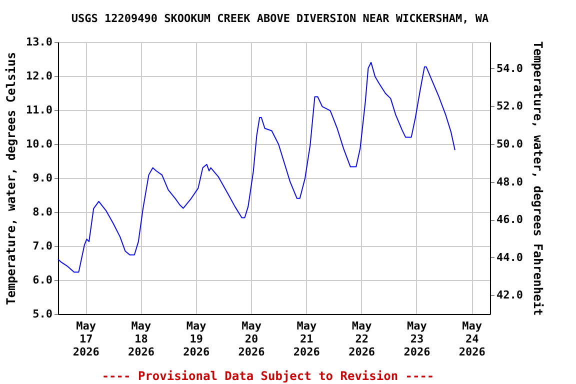 Image resolution: width=576 pixels, height=384 pixels. Describe the element at coordinates (39, 76) in the screenshot. I see `y-tick-label: 12.0` at that location.